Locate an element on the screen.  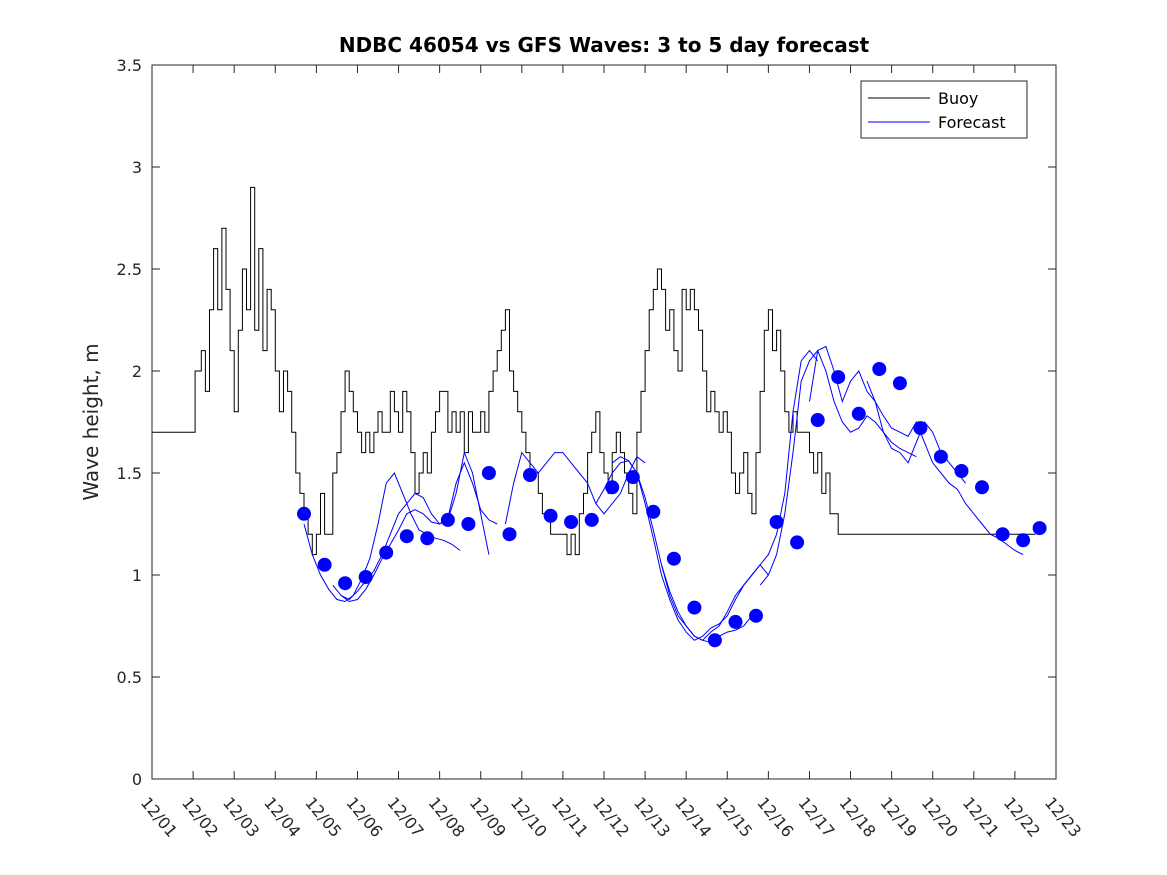
legend: Buoy Forecast is located at coordinates (944, 109).